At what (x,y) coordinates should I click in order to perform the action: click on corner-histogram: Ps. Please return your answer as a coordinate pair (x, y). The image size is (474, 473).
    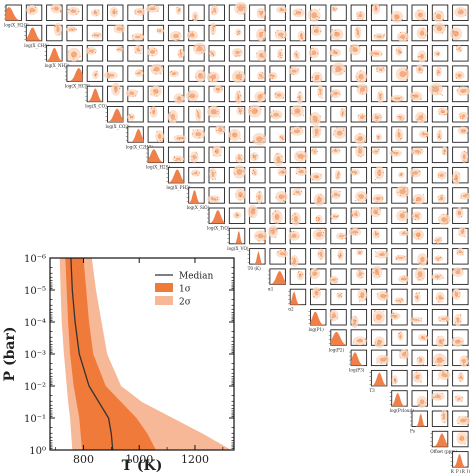
    Looking at the image, I should click on (419, 422).